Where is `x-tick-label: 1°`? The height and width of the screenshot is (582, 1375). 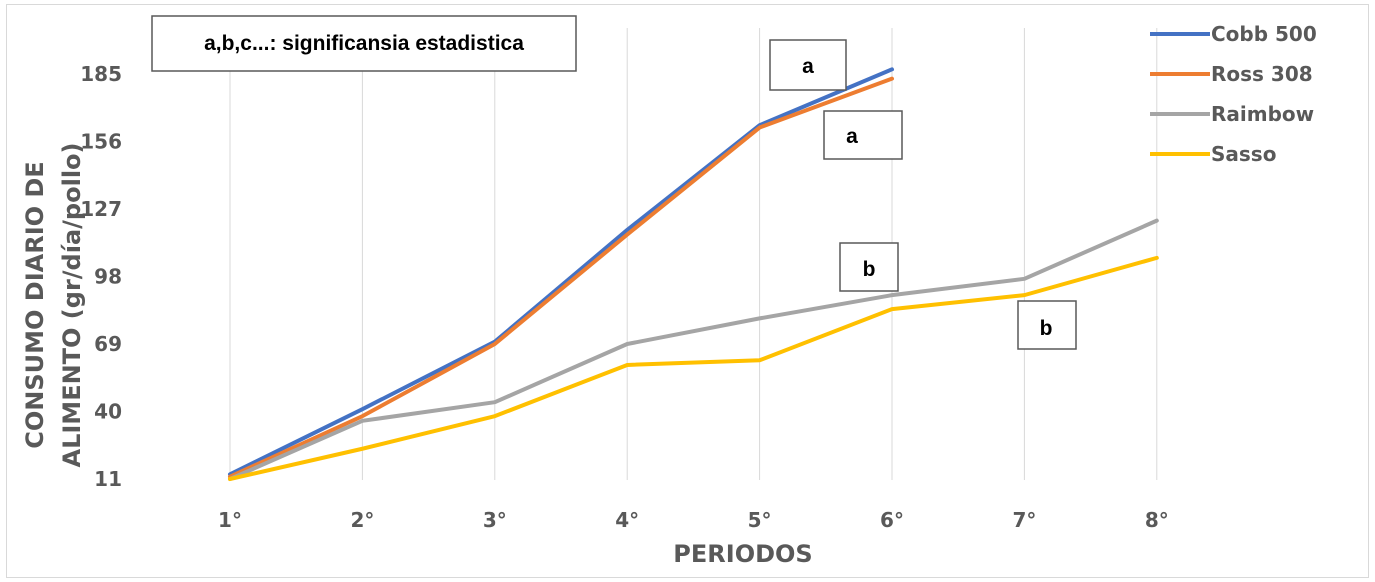
x-tick-label: 1° is located at coordinates (230, 520).